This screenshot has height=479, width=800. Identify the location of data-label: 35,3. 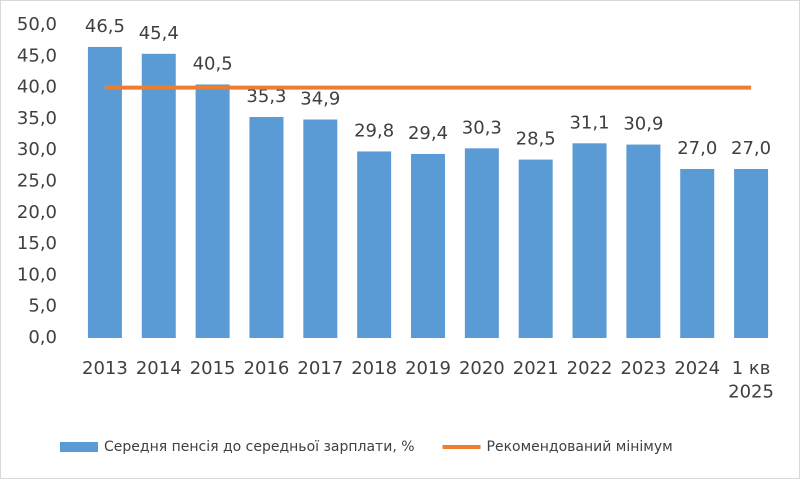
(266, 96).